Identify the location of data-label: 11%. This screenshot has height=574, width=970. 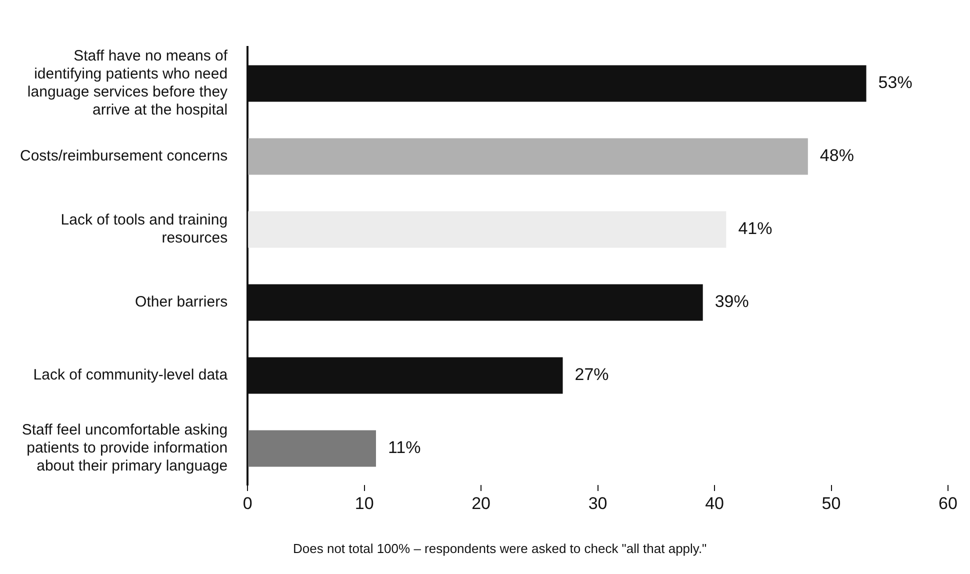
(404, 448).